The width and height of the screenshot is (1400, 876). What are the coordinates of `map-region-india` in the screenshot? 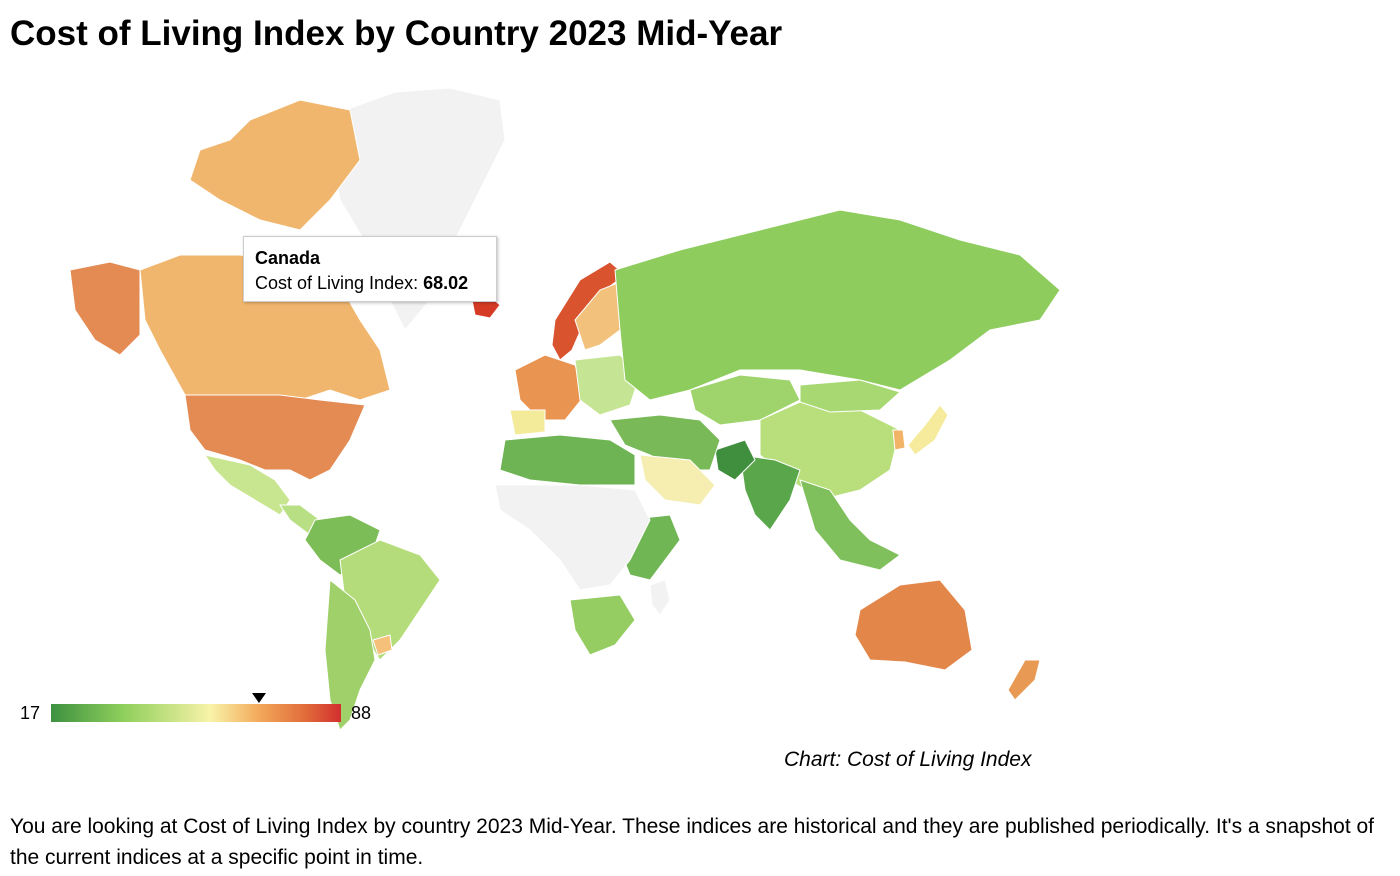 It's located at (770, 492).